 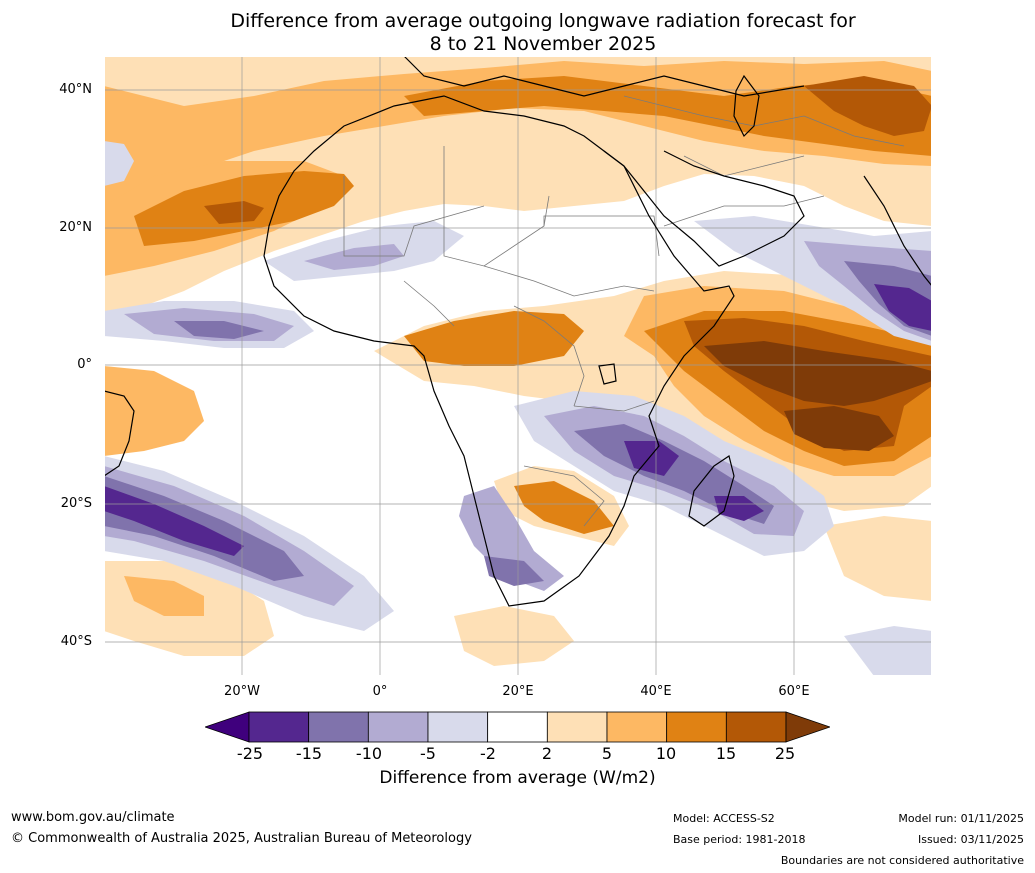 What do you see at coordinates (219, 330) in the screenshot?
I see `atlantic-itcz-dark` at bounding box center [219, 330].